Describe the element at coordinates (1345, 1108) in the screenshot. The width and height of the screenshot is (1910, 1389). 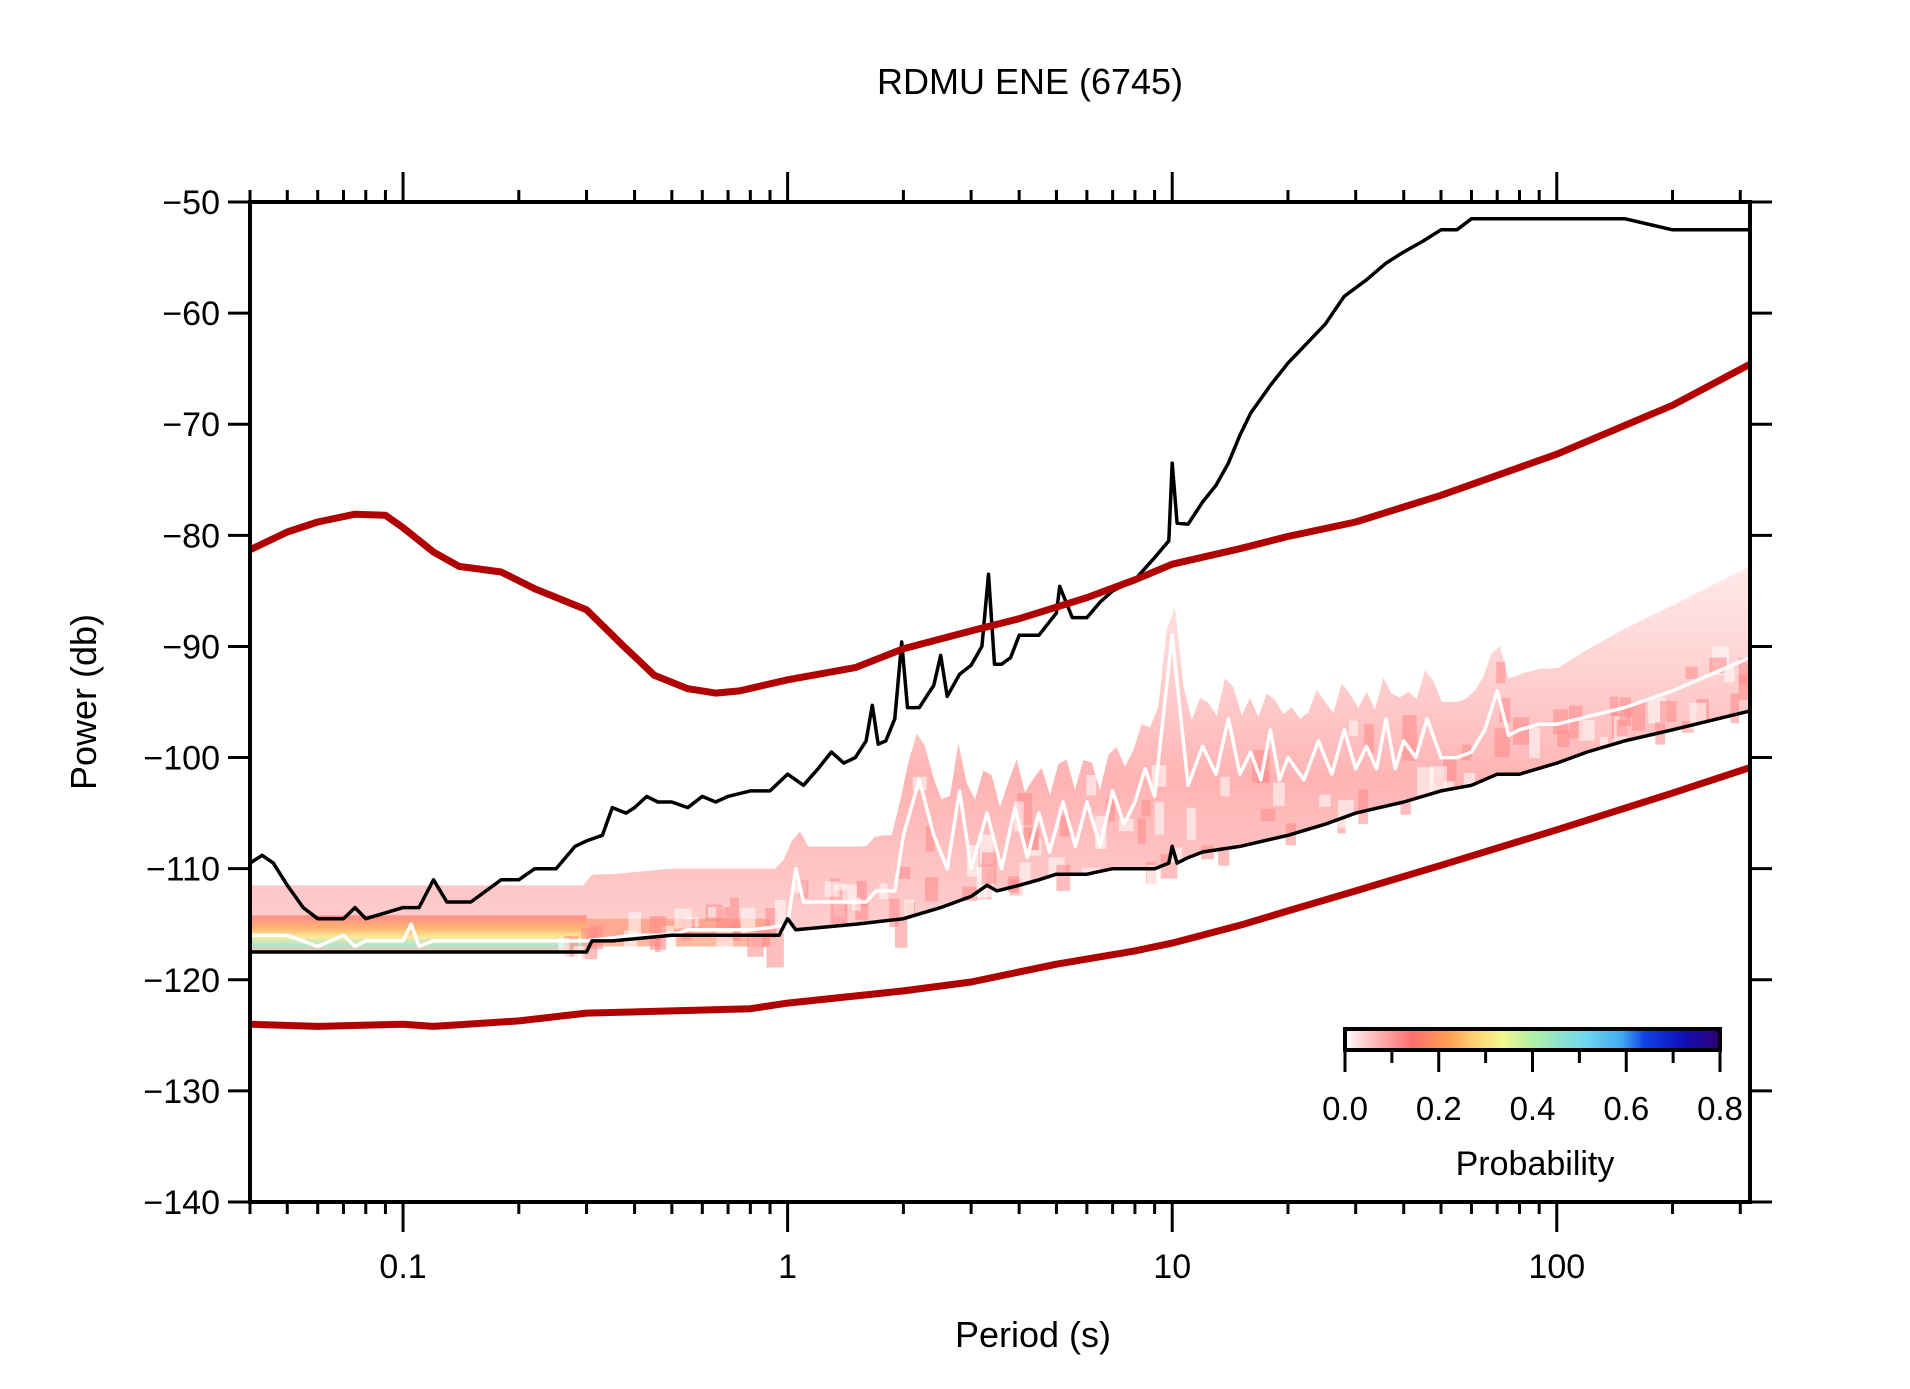
I see `colorbar-tick-label: 0.0` at that location.